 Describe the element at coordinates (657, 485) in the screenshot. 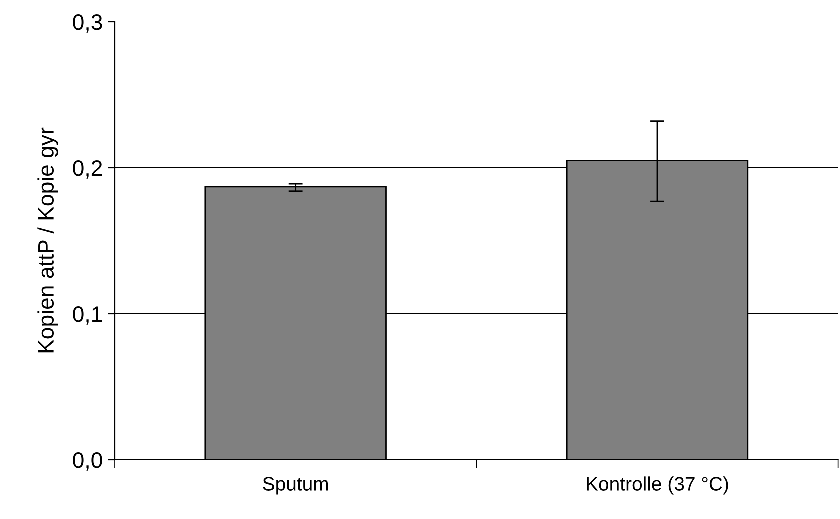

I see `x-tick-label: Kontrolle (37 °C)` at that location.